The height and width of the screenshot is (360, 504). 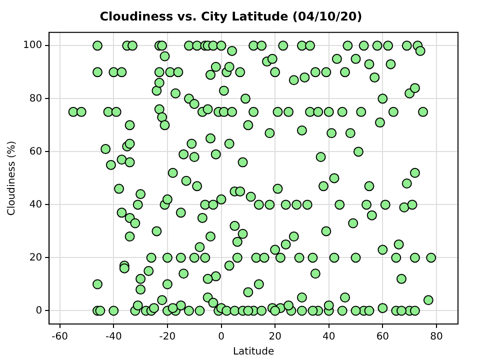 I want to click on y-tick-label: 20, so click(x=35, y=258).